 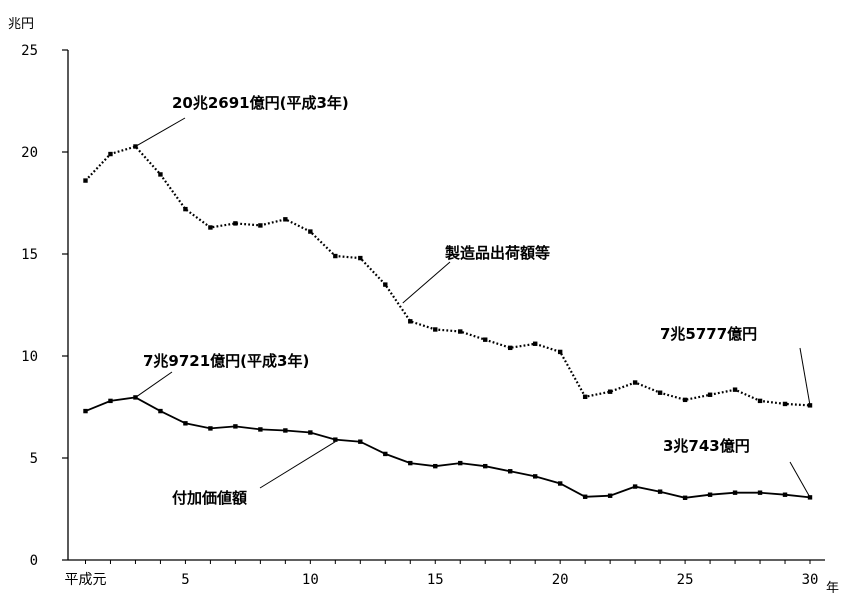 What do you see at coordinates (29, 153) in the screenshot?
I see `y-tick-label: 20` at bounding box center [29, 153].